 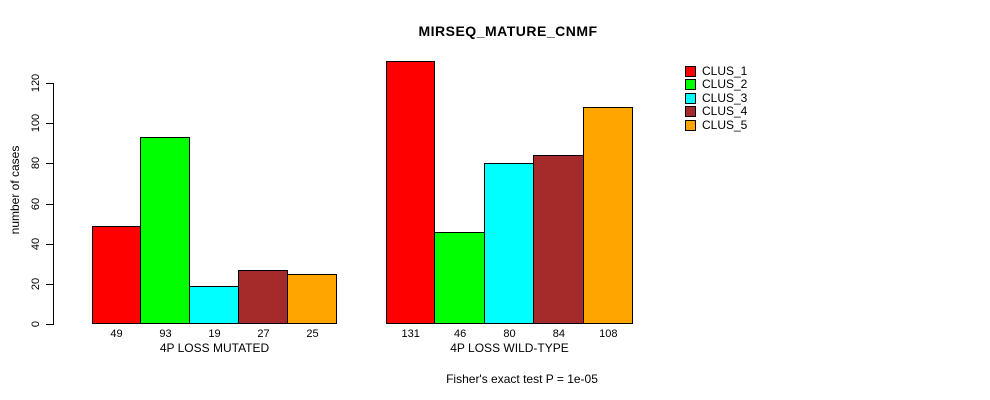 I want to click on bar-value-label: 49, so click(x=116, y=334).